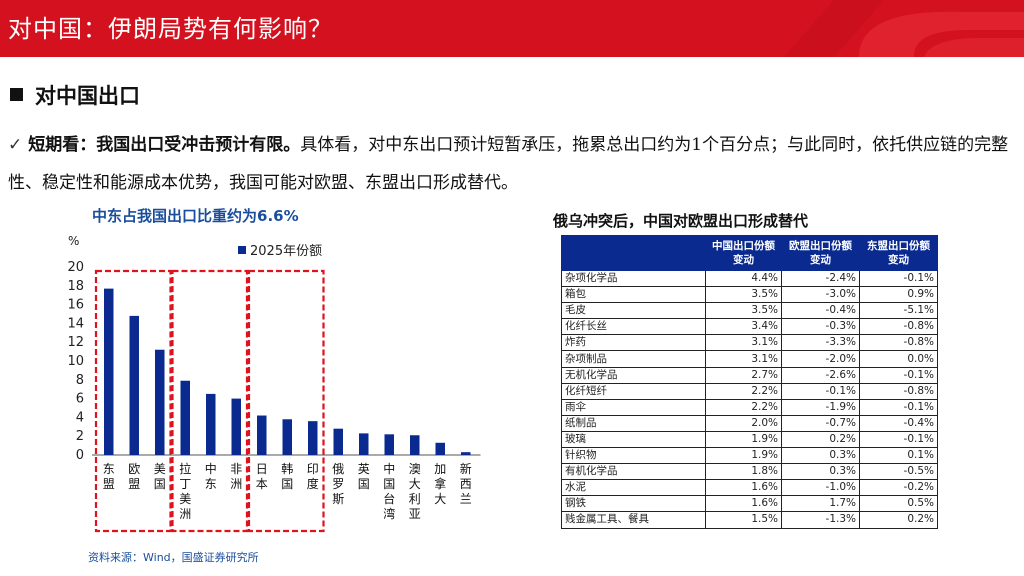 This screenshot has height=576, width=1024. Describe the element at coordinates (280, 249) in the screenshot. I see `chart-legend: 2025年份额` at that location.